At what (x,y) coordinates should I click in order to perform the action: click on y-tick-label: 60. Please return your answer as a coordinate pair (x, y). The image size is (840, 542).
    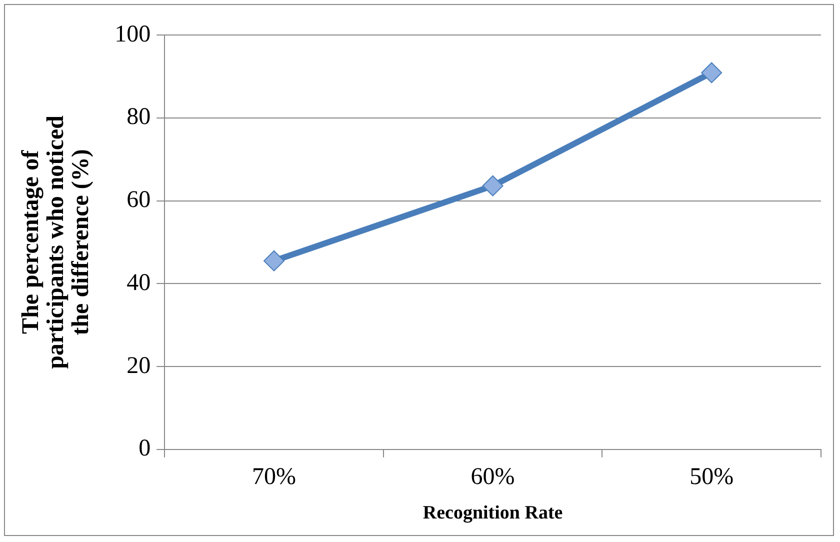
    Looking at the image, I should click on (138, 200).